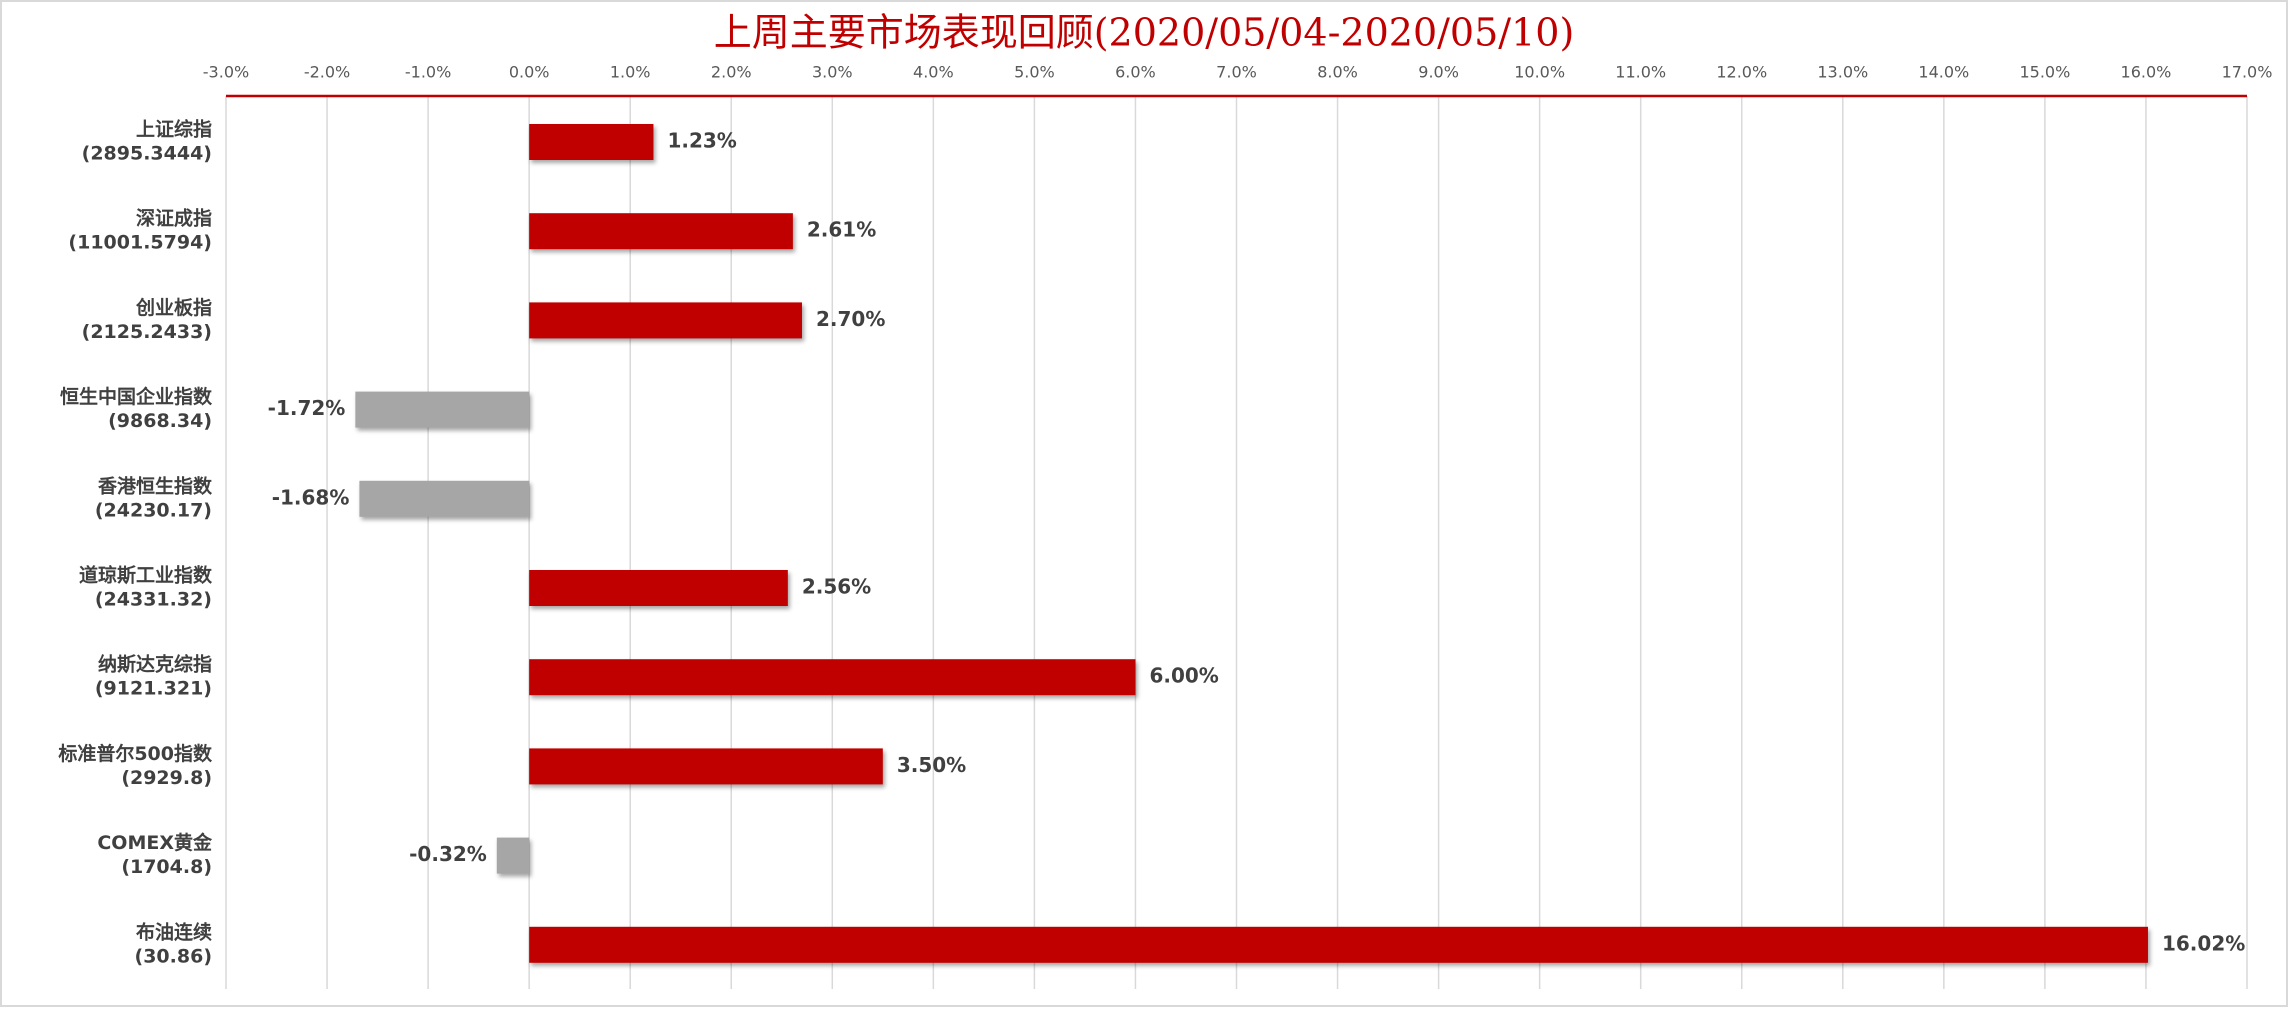 The image size is (2288, 1011). Describe the element at coordinates (2247, 72) in the screenshot. I see `x-tick-label: 17.0%` at that location.